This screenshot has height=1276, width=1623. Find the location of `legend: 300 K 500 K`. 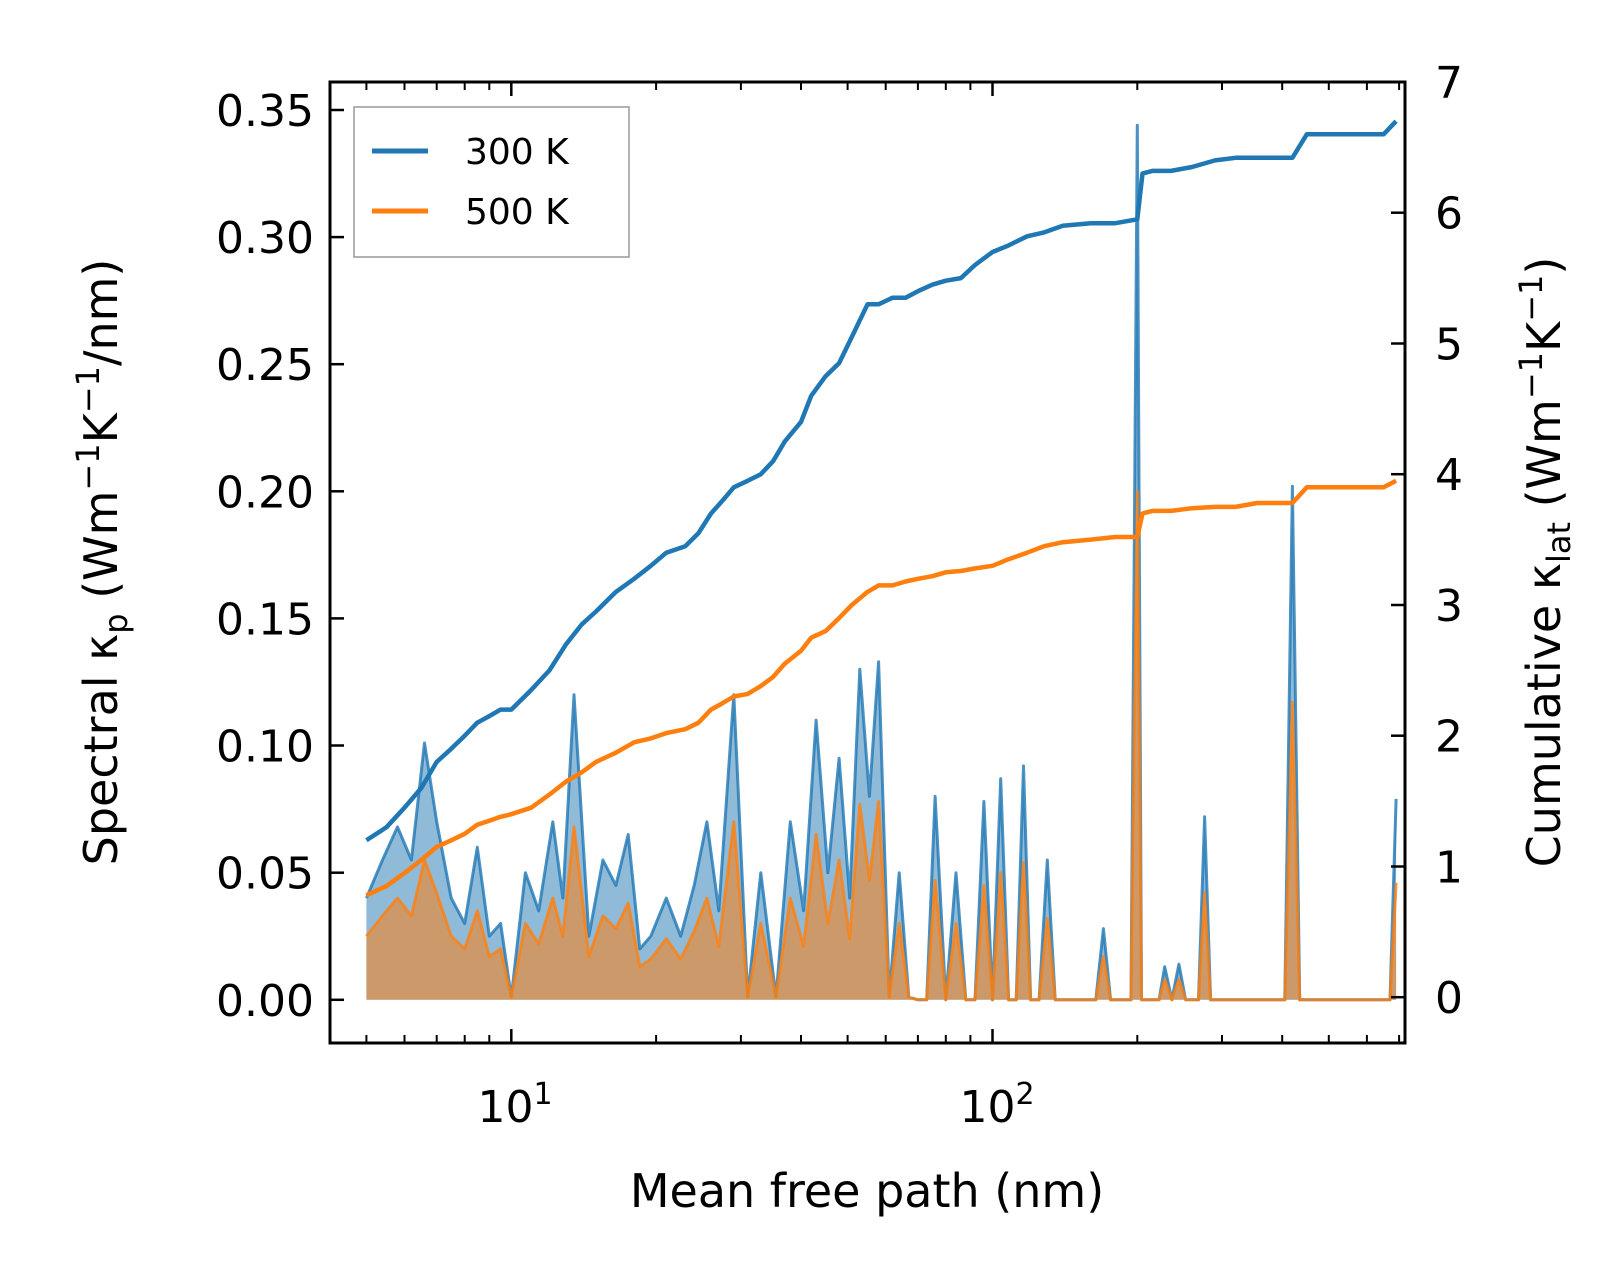

legend: 300 K 500 K is located at coordinates (491, 182).